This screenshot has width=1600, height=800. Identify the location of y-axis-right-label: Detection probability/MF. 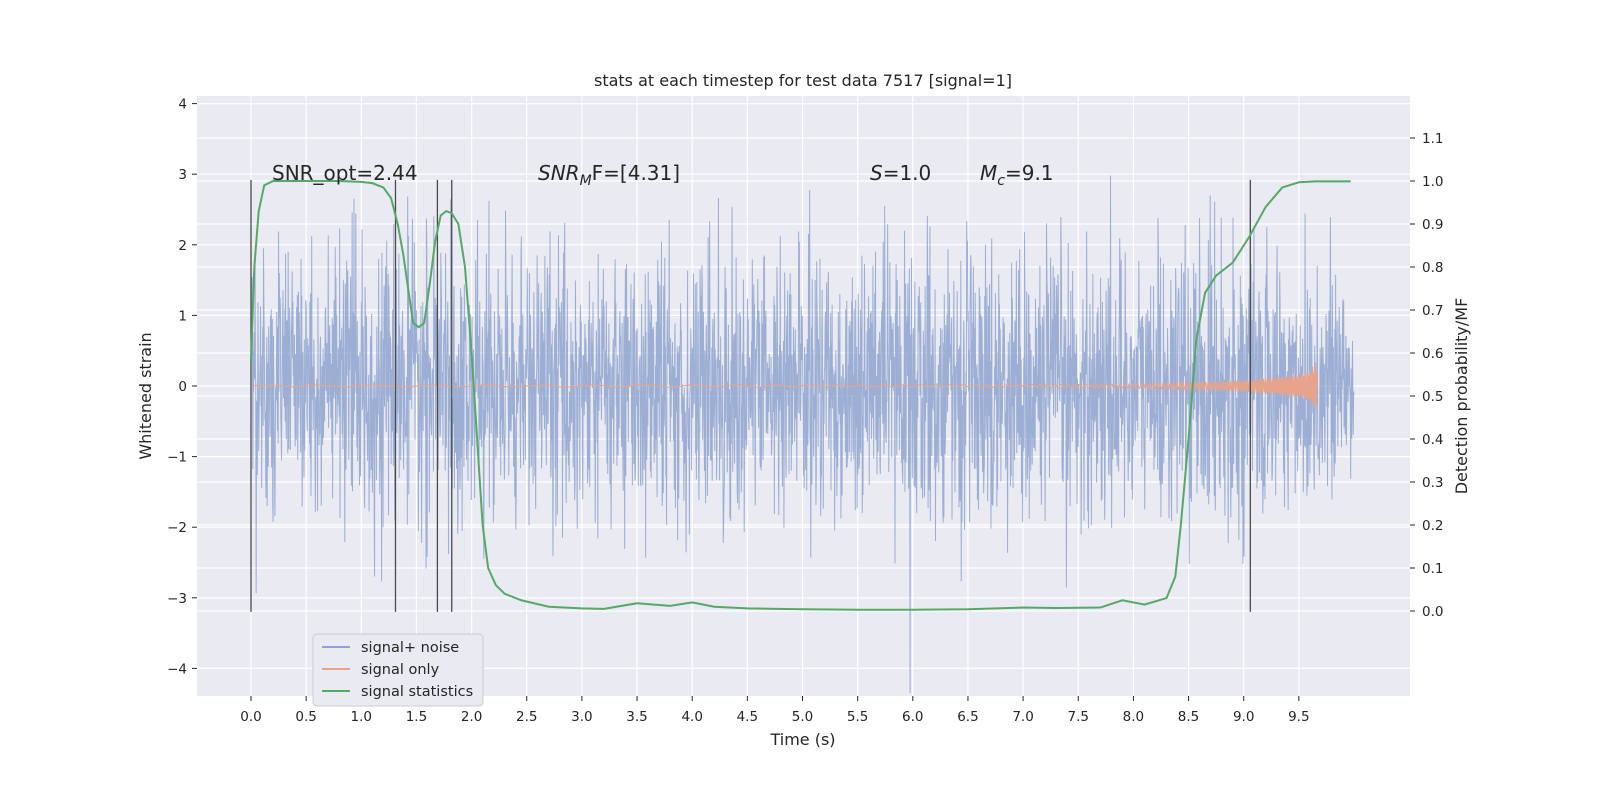
(1461, 396).